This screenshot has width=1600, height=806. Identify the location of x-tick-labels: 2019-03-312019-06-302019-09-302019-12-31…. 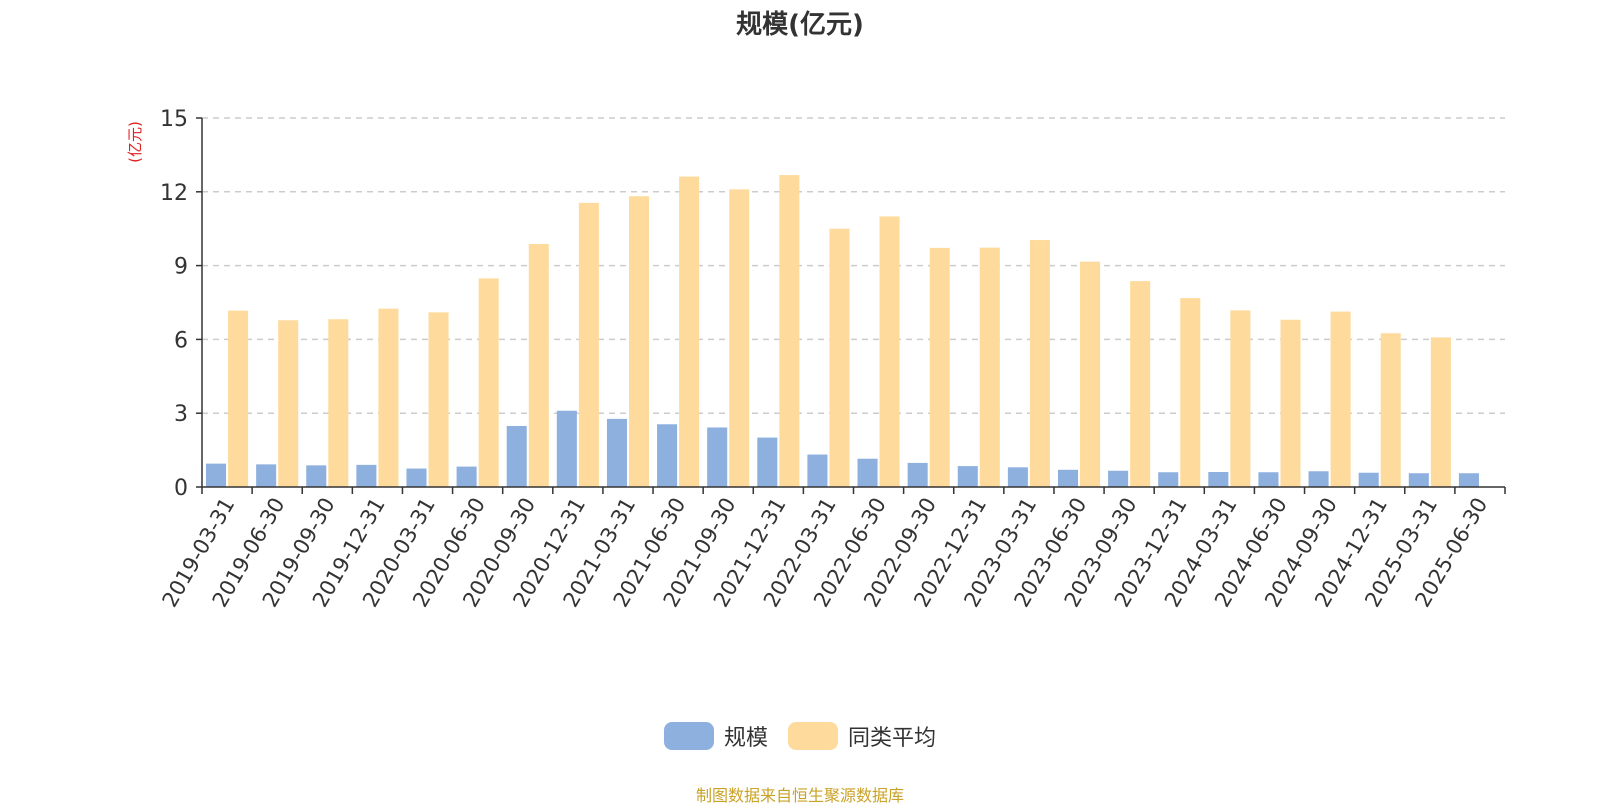
(825, 553).